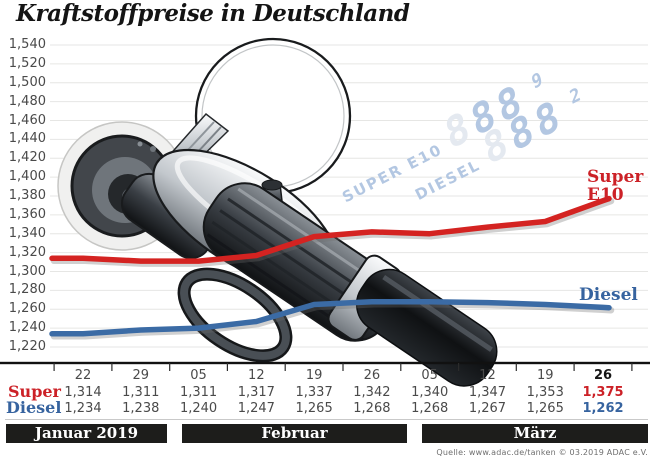 This screenshot has height=463, width=650. Describe the element at coordinates (487, 408) in the screenshot. I see `diesel-values-cell: 1,267` at that location.